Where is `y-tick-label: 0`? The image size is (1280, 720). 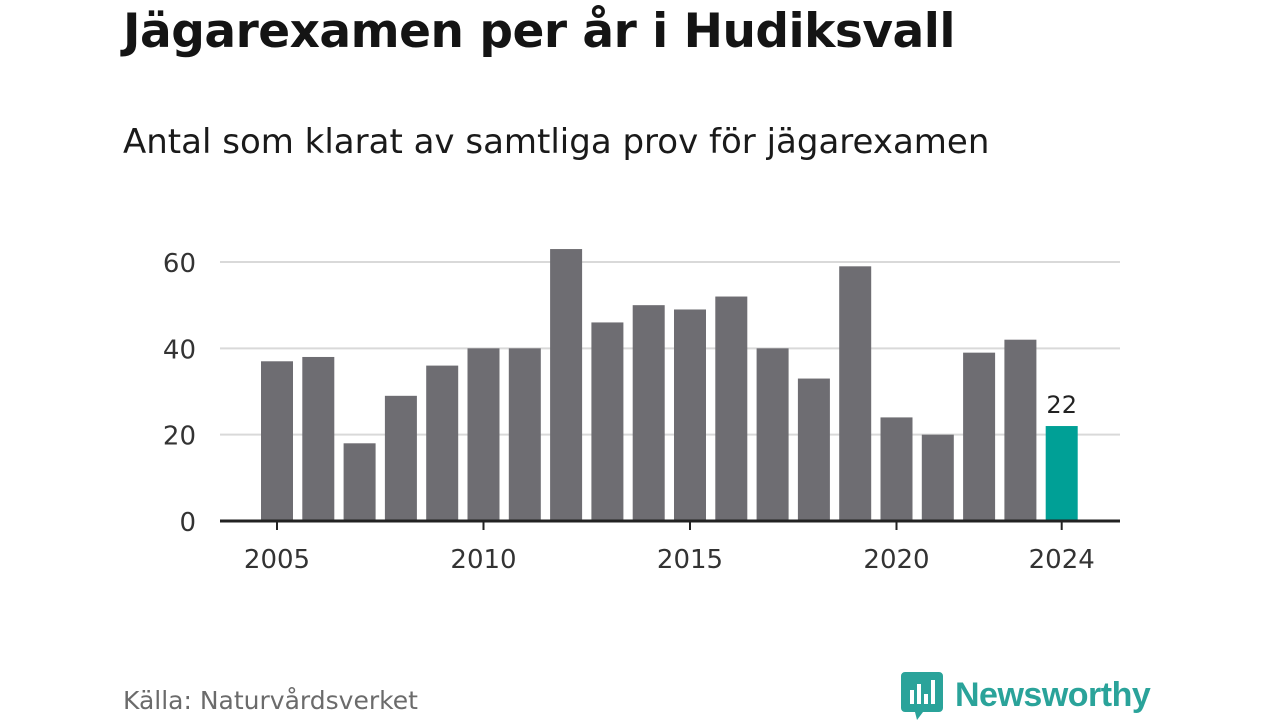 y-tick-label: 0 is located at coordinates (187, 523).